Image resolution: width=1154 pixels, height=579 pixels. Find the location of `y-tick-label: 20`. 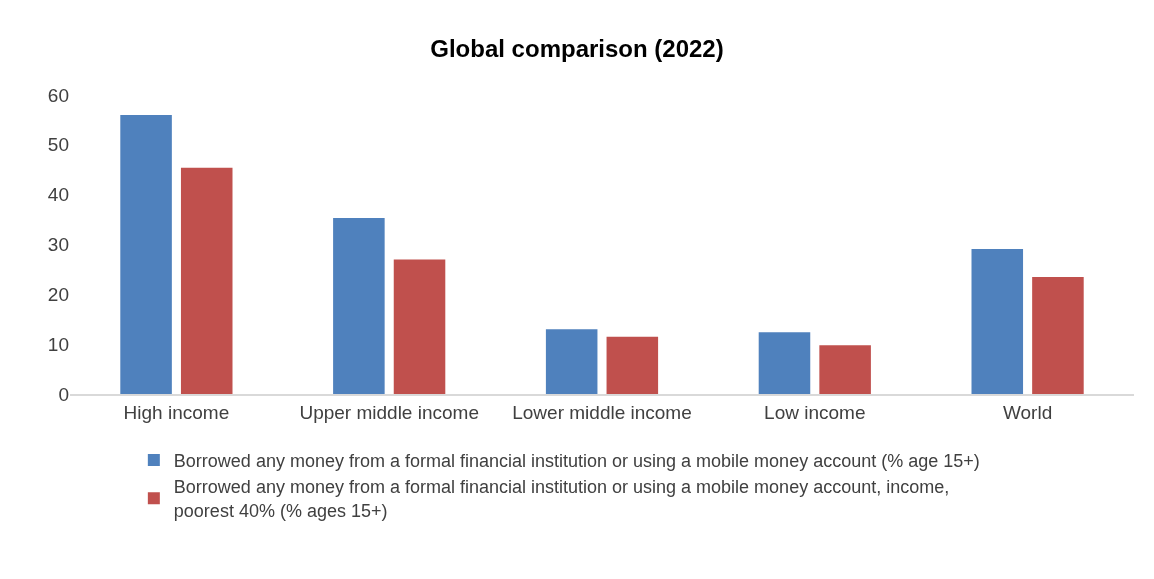

y-tick-label: 20 is located at coordinates (58, 294).